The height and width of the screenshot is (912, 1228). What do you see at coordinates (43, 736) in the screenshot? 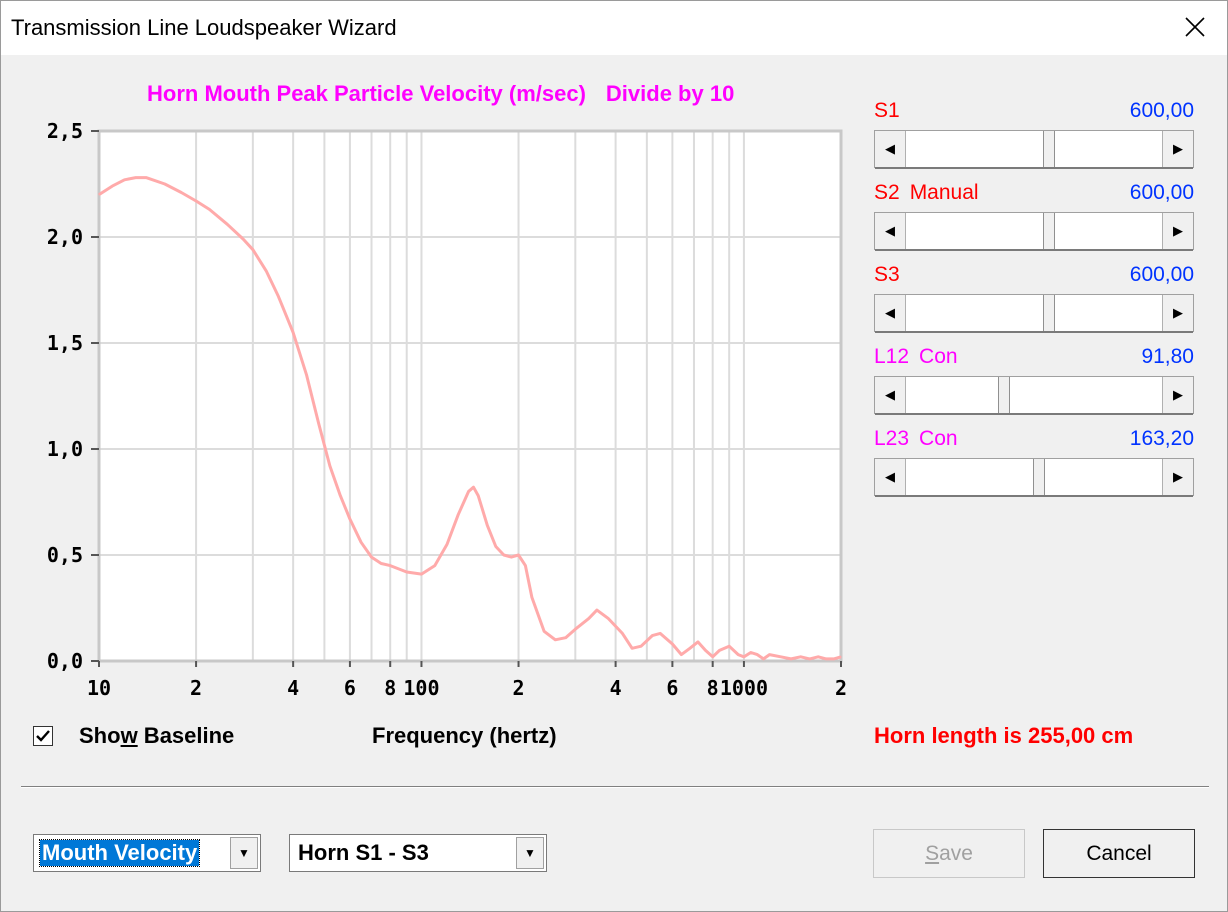
I see `show-baseline-checkbox` at bounding box center [43, 736].